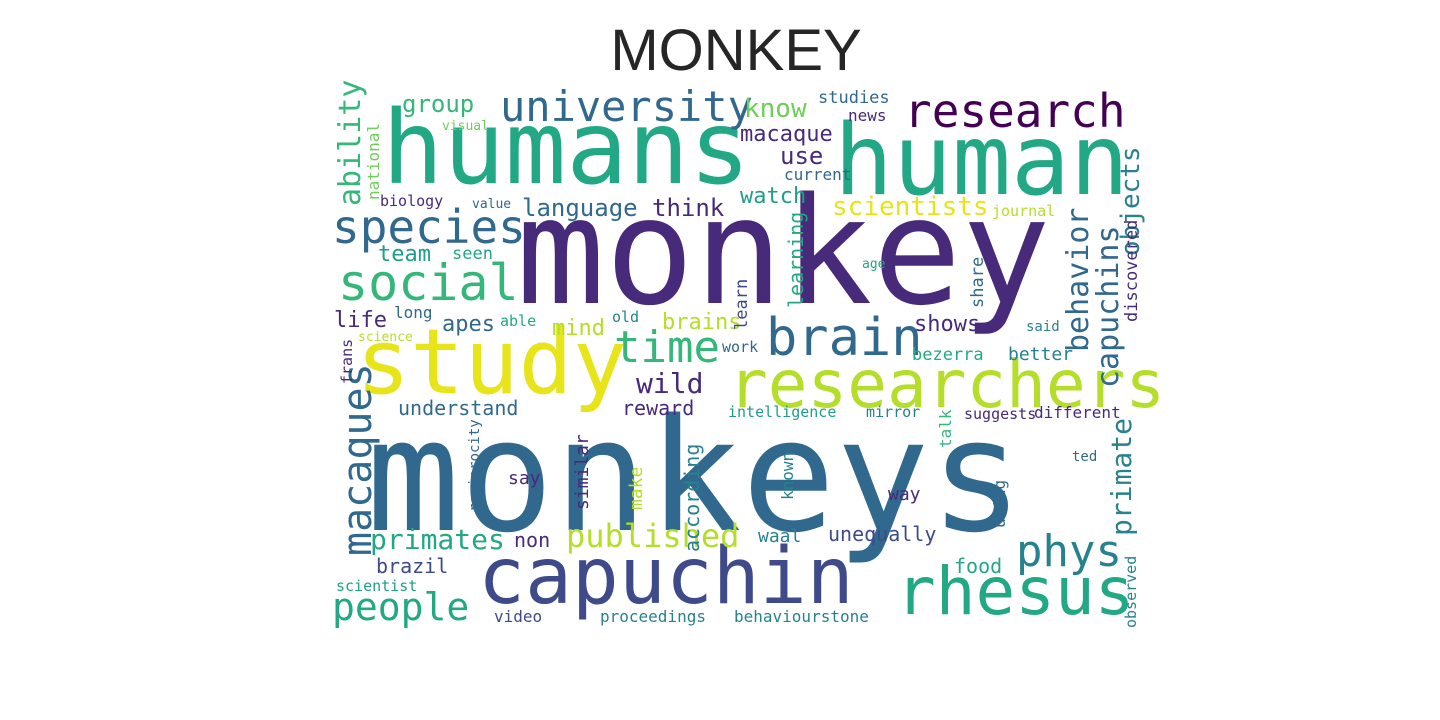  What do you see at coordinates (578, 328) in the screenshot?
I see `word-mind: mind` at bounding box center [578, 328].